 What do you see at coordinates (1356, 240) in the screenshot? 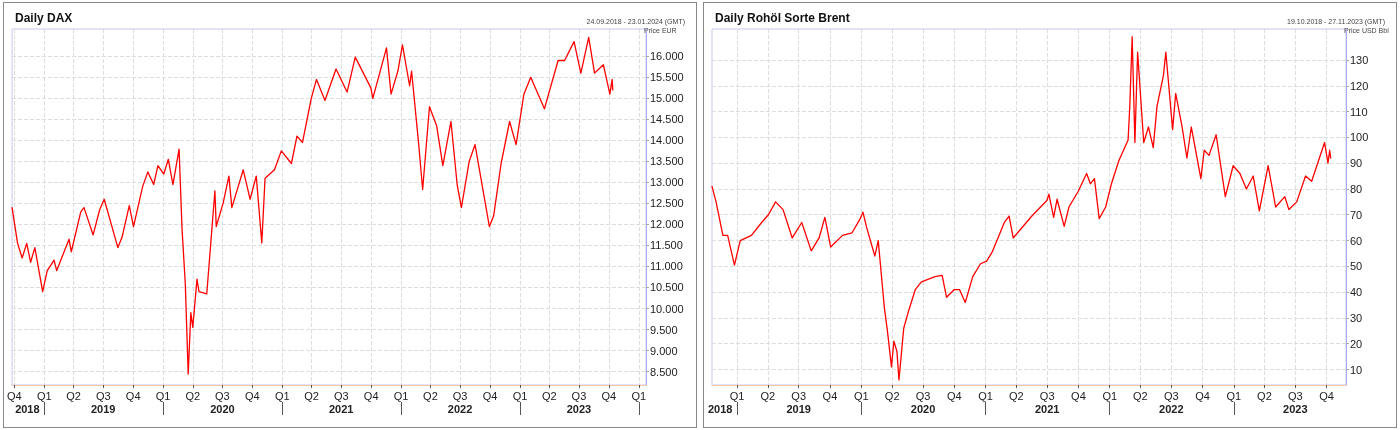
I see `y-tick-label: 60` at bounding box center [1356, 240].